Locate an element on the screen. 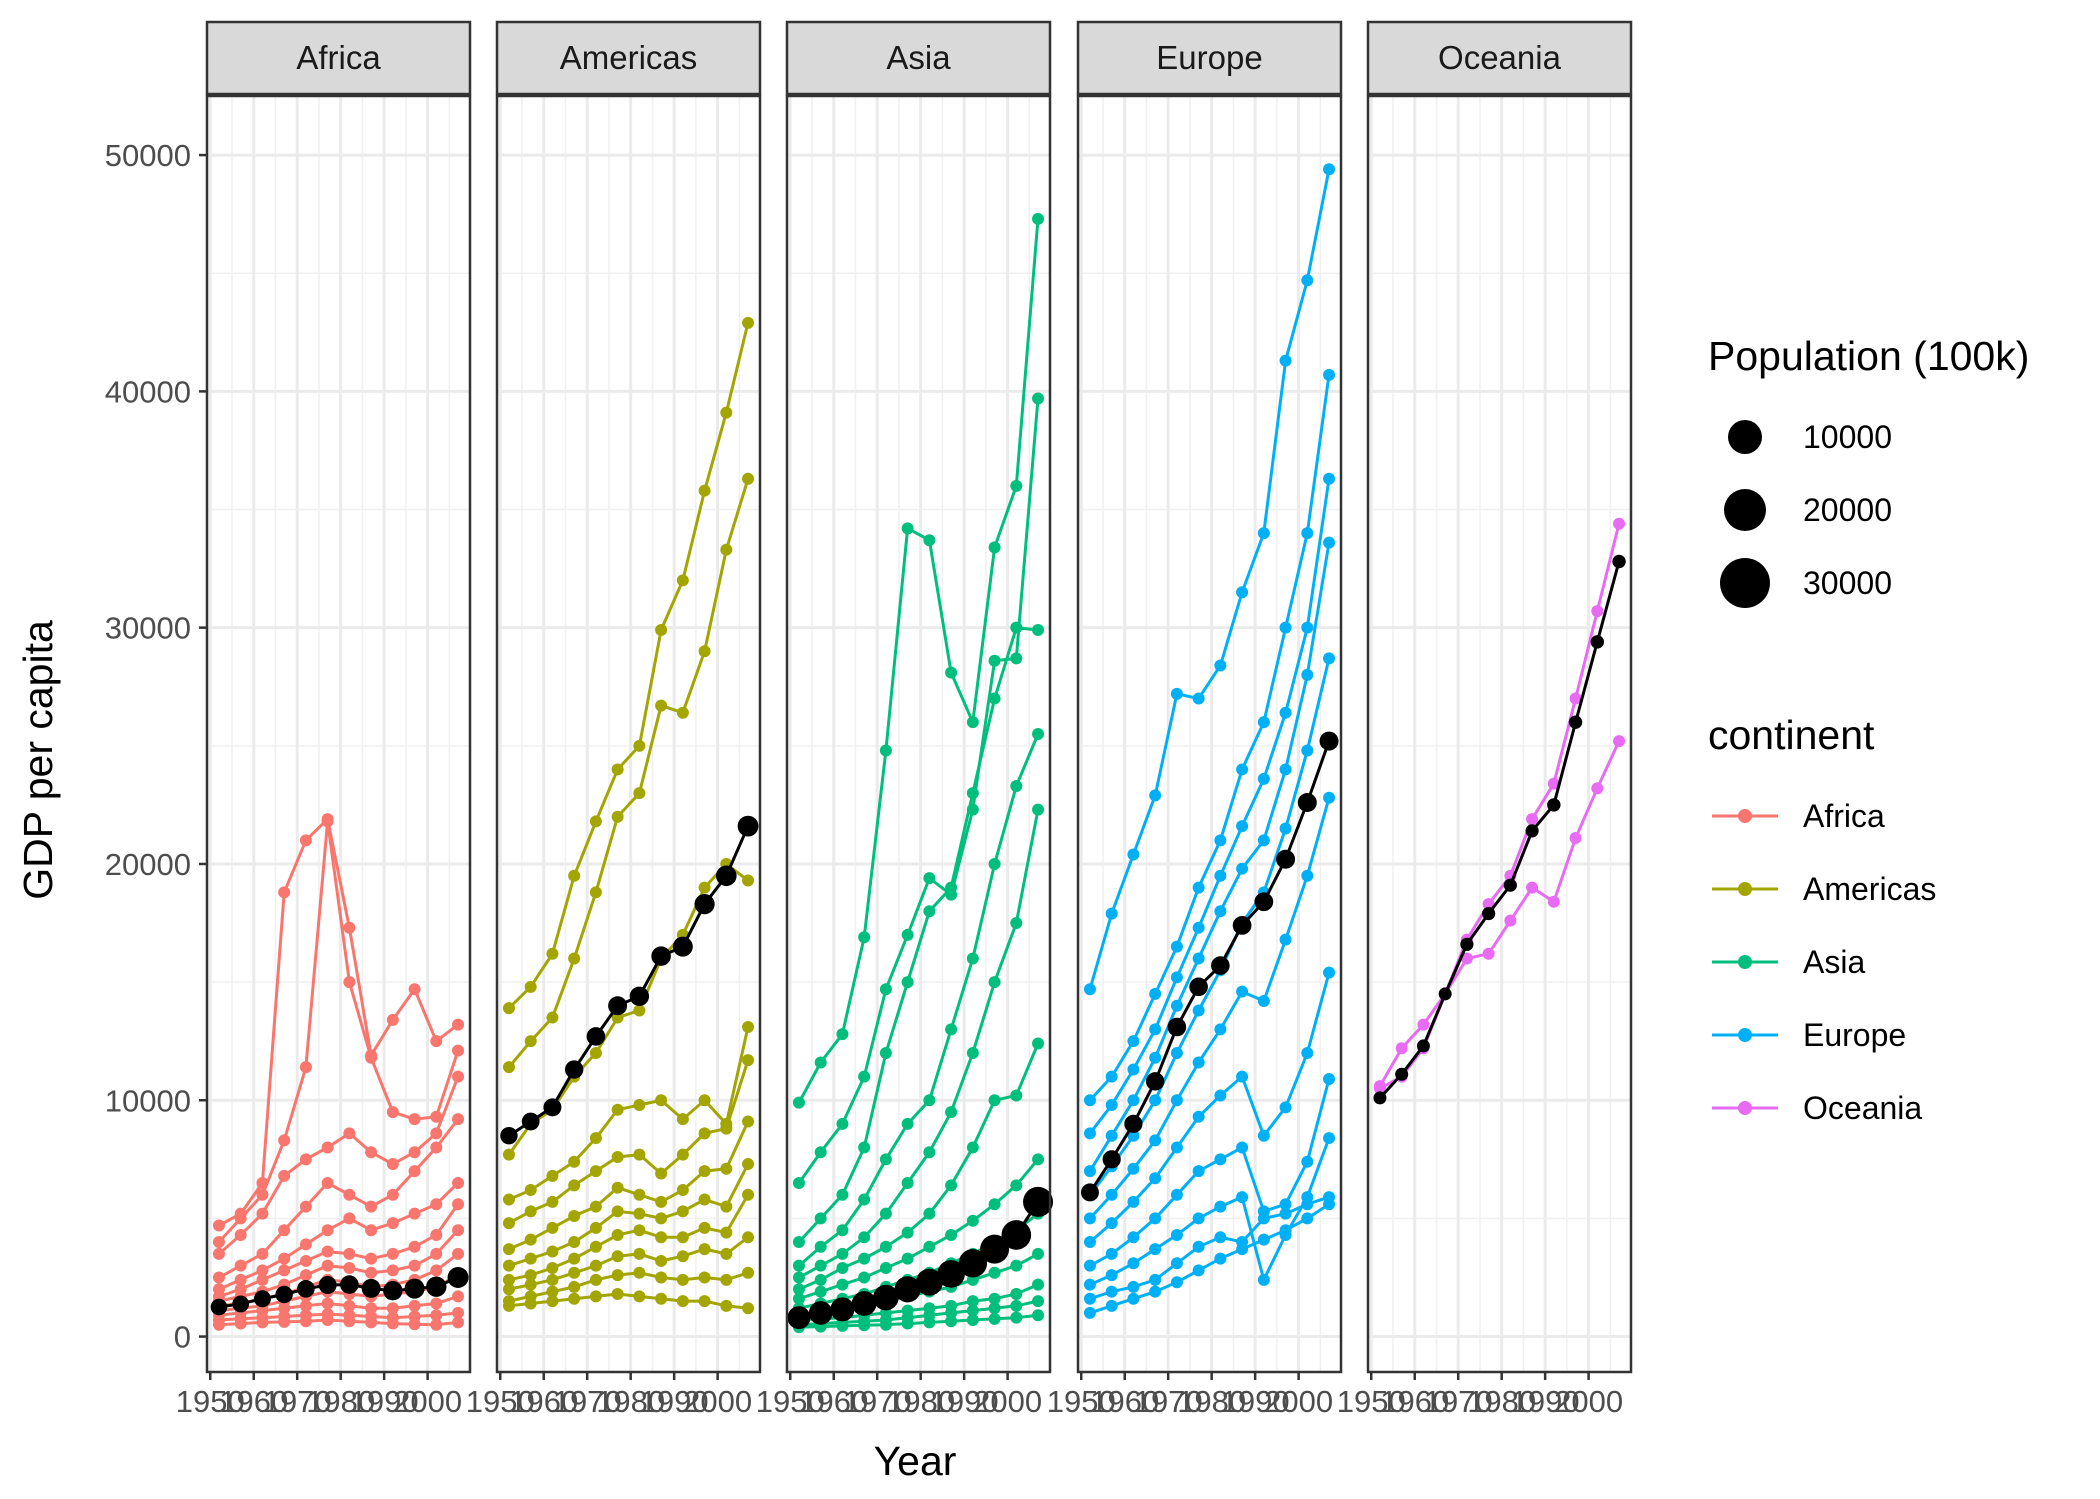 Image resolution: width=2100 pixels, height=1499 pixels. facet-strip is located at coordinates (628, 58).